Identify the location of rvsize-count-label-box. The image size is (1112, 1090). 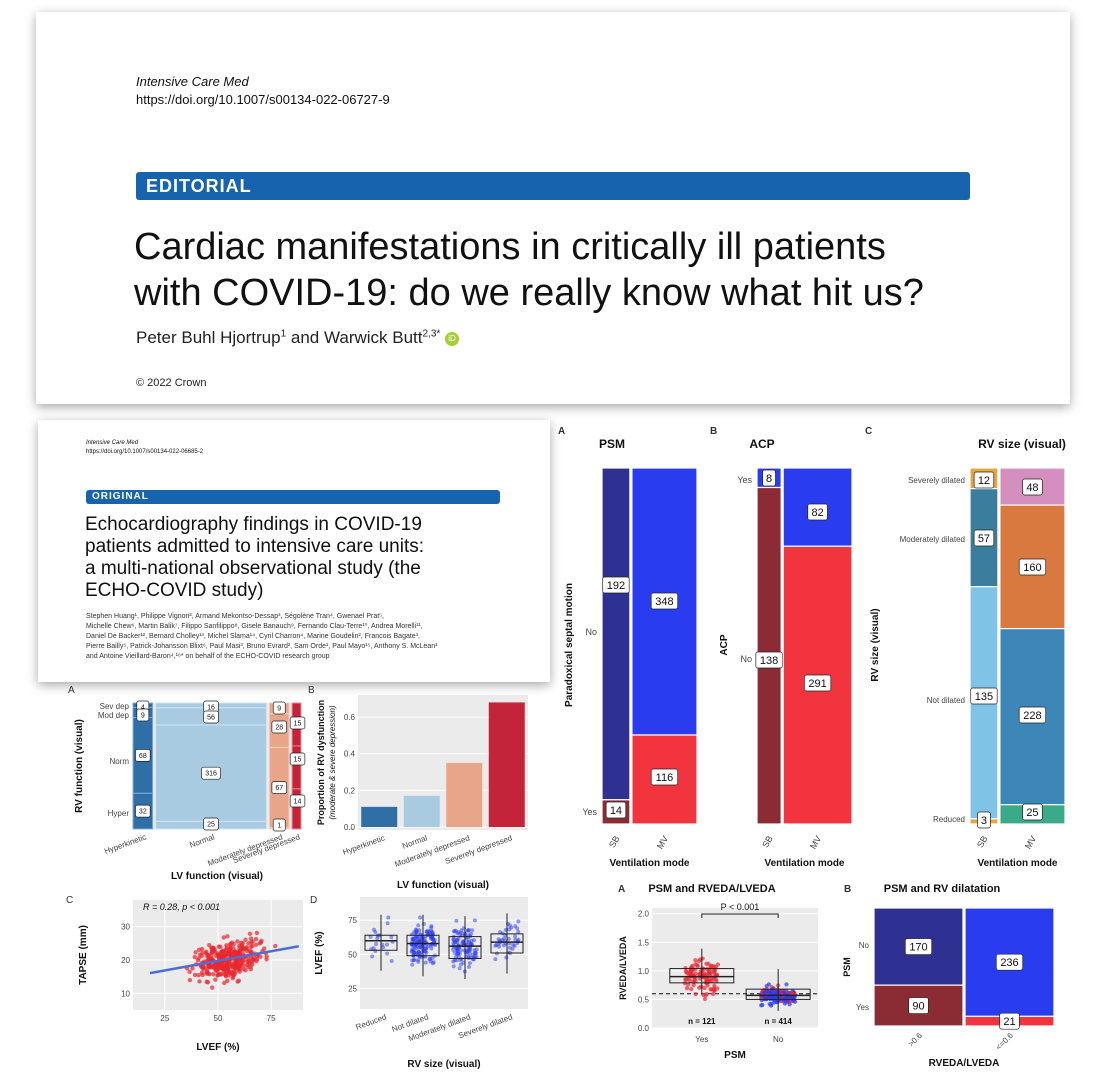
(1032, 567).